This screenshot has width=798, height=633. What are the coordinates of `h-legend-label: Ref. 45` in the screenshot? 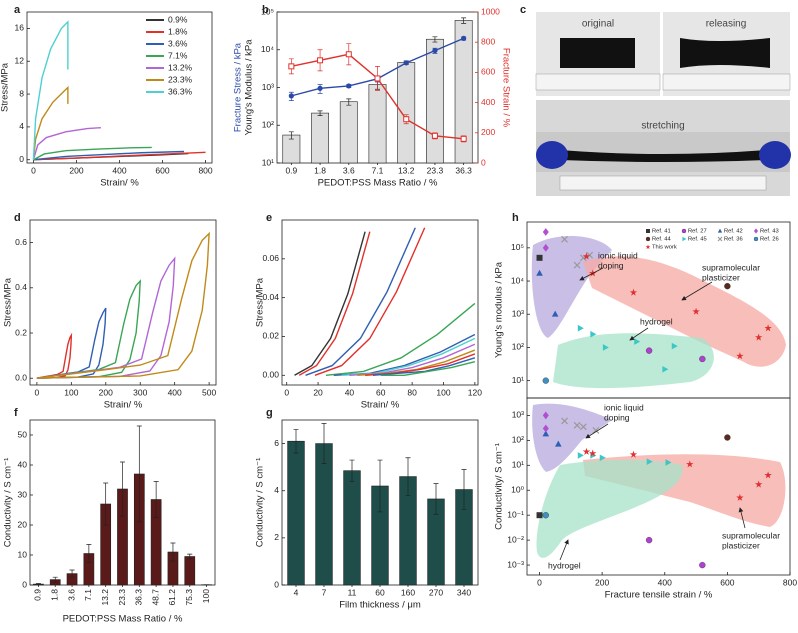 It's located at (697, 240).